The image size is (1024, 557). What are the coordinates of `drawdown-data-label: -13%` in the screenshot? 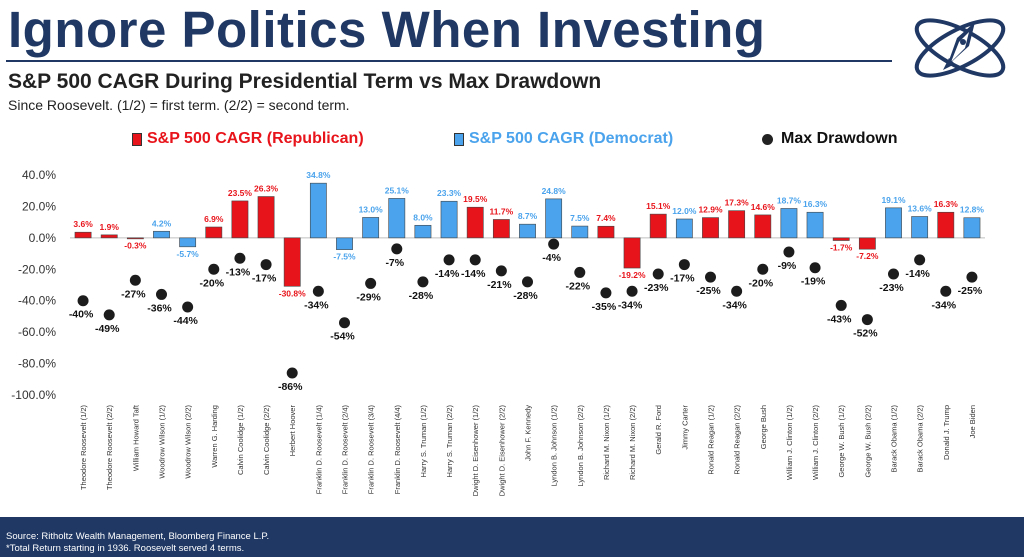 It's located at (238, 272).